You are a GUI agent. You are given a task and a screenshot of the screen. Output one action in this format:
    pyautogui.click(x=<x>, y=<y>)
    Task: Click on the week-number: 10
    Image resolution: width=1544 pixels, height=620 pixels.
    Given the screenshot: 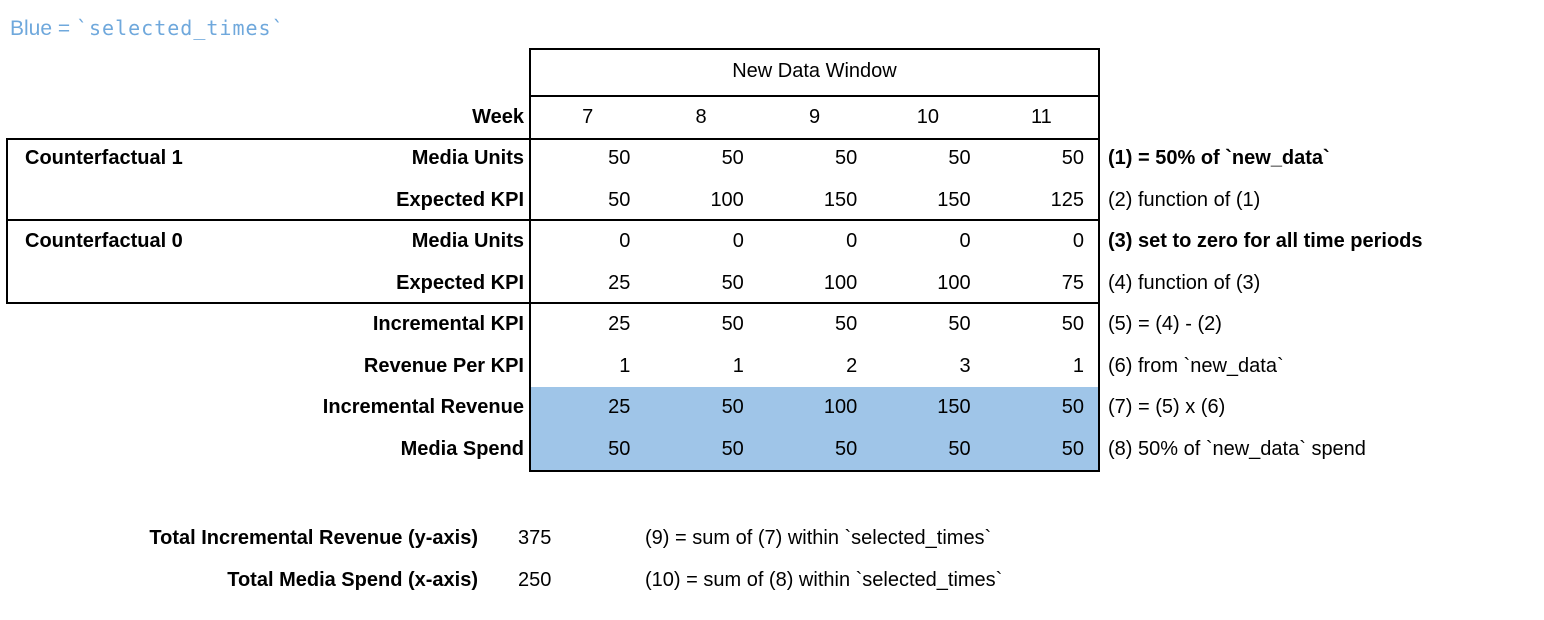 What is the action you would take?
    pyautogui.click(x=928, y=117)
    